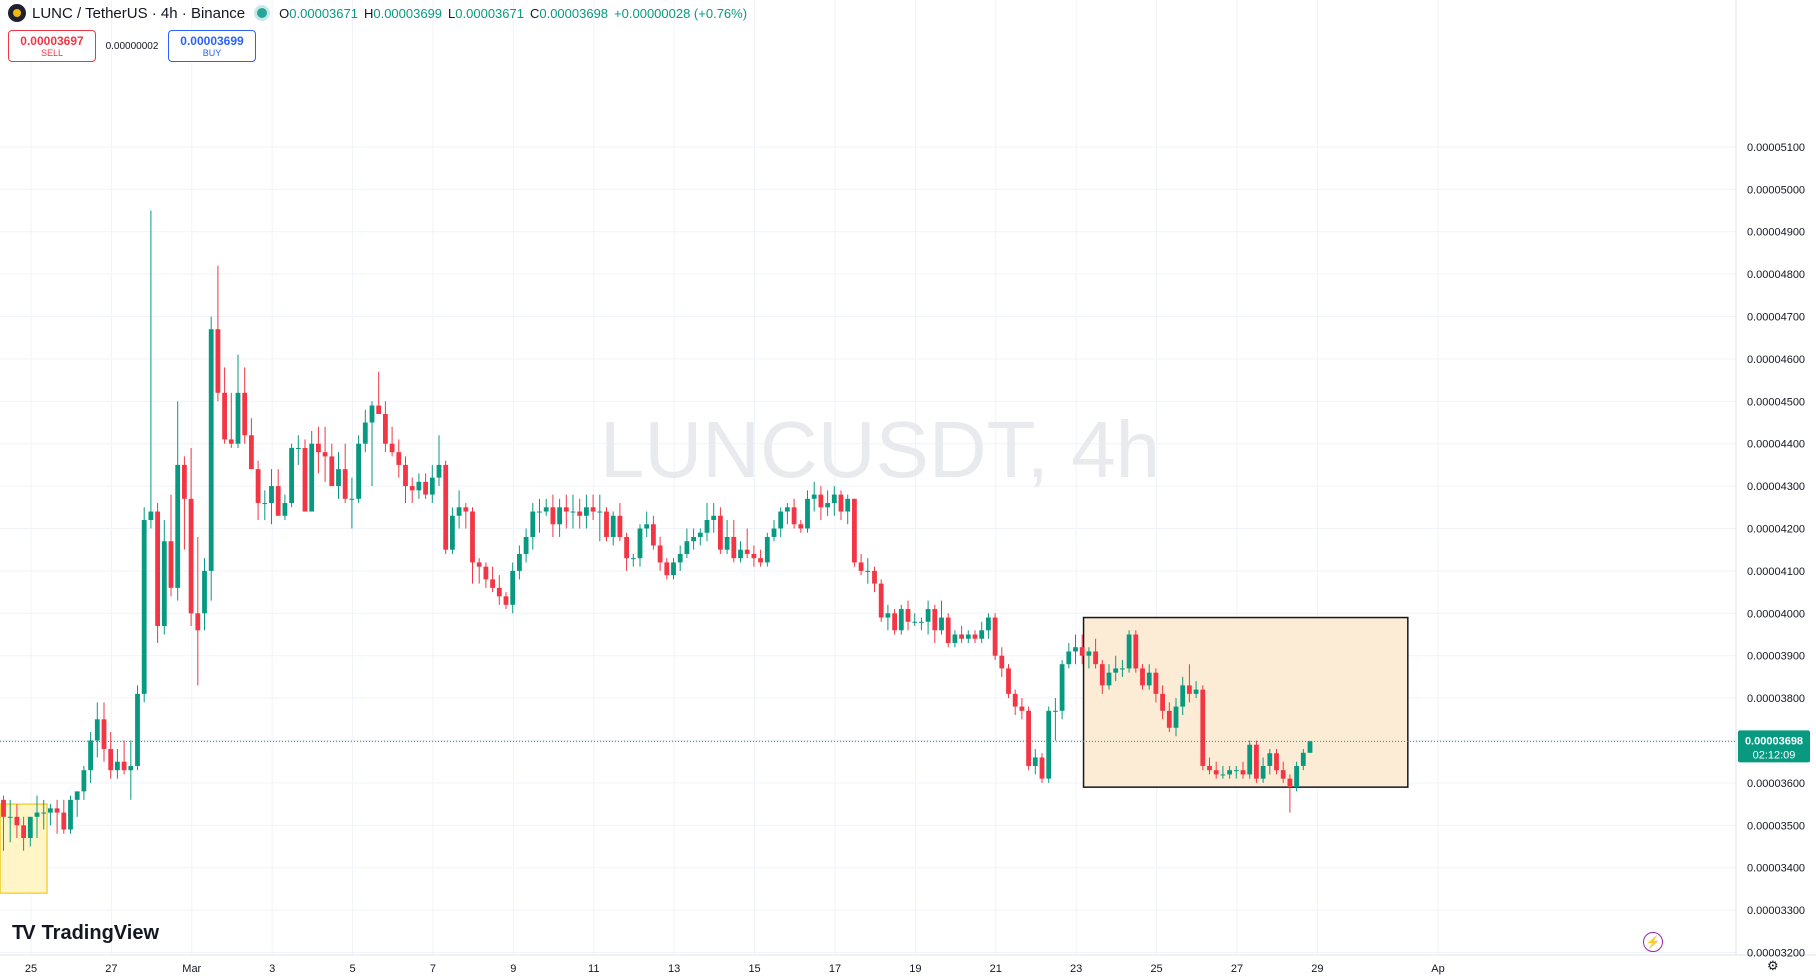  I want to click on settings-gear-icon: ⚙, so click(1773, 965).